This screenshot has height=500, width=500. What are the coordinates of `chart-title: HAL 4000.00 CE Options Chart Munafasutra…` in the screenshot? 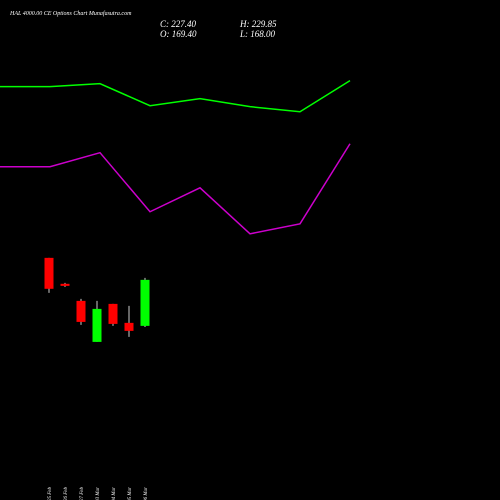 It's located at (70, 13).